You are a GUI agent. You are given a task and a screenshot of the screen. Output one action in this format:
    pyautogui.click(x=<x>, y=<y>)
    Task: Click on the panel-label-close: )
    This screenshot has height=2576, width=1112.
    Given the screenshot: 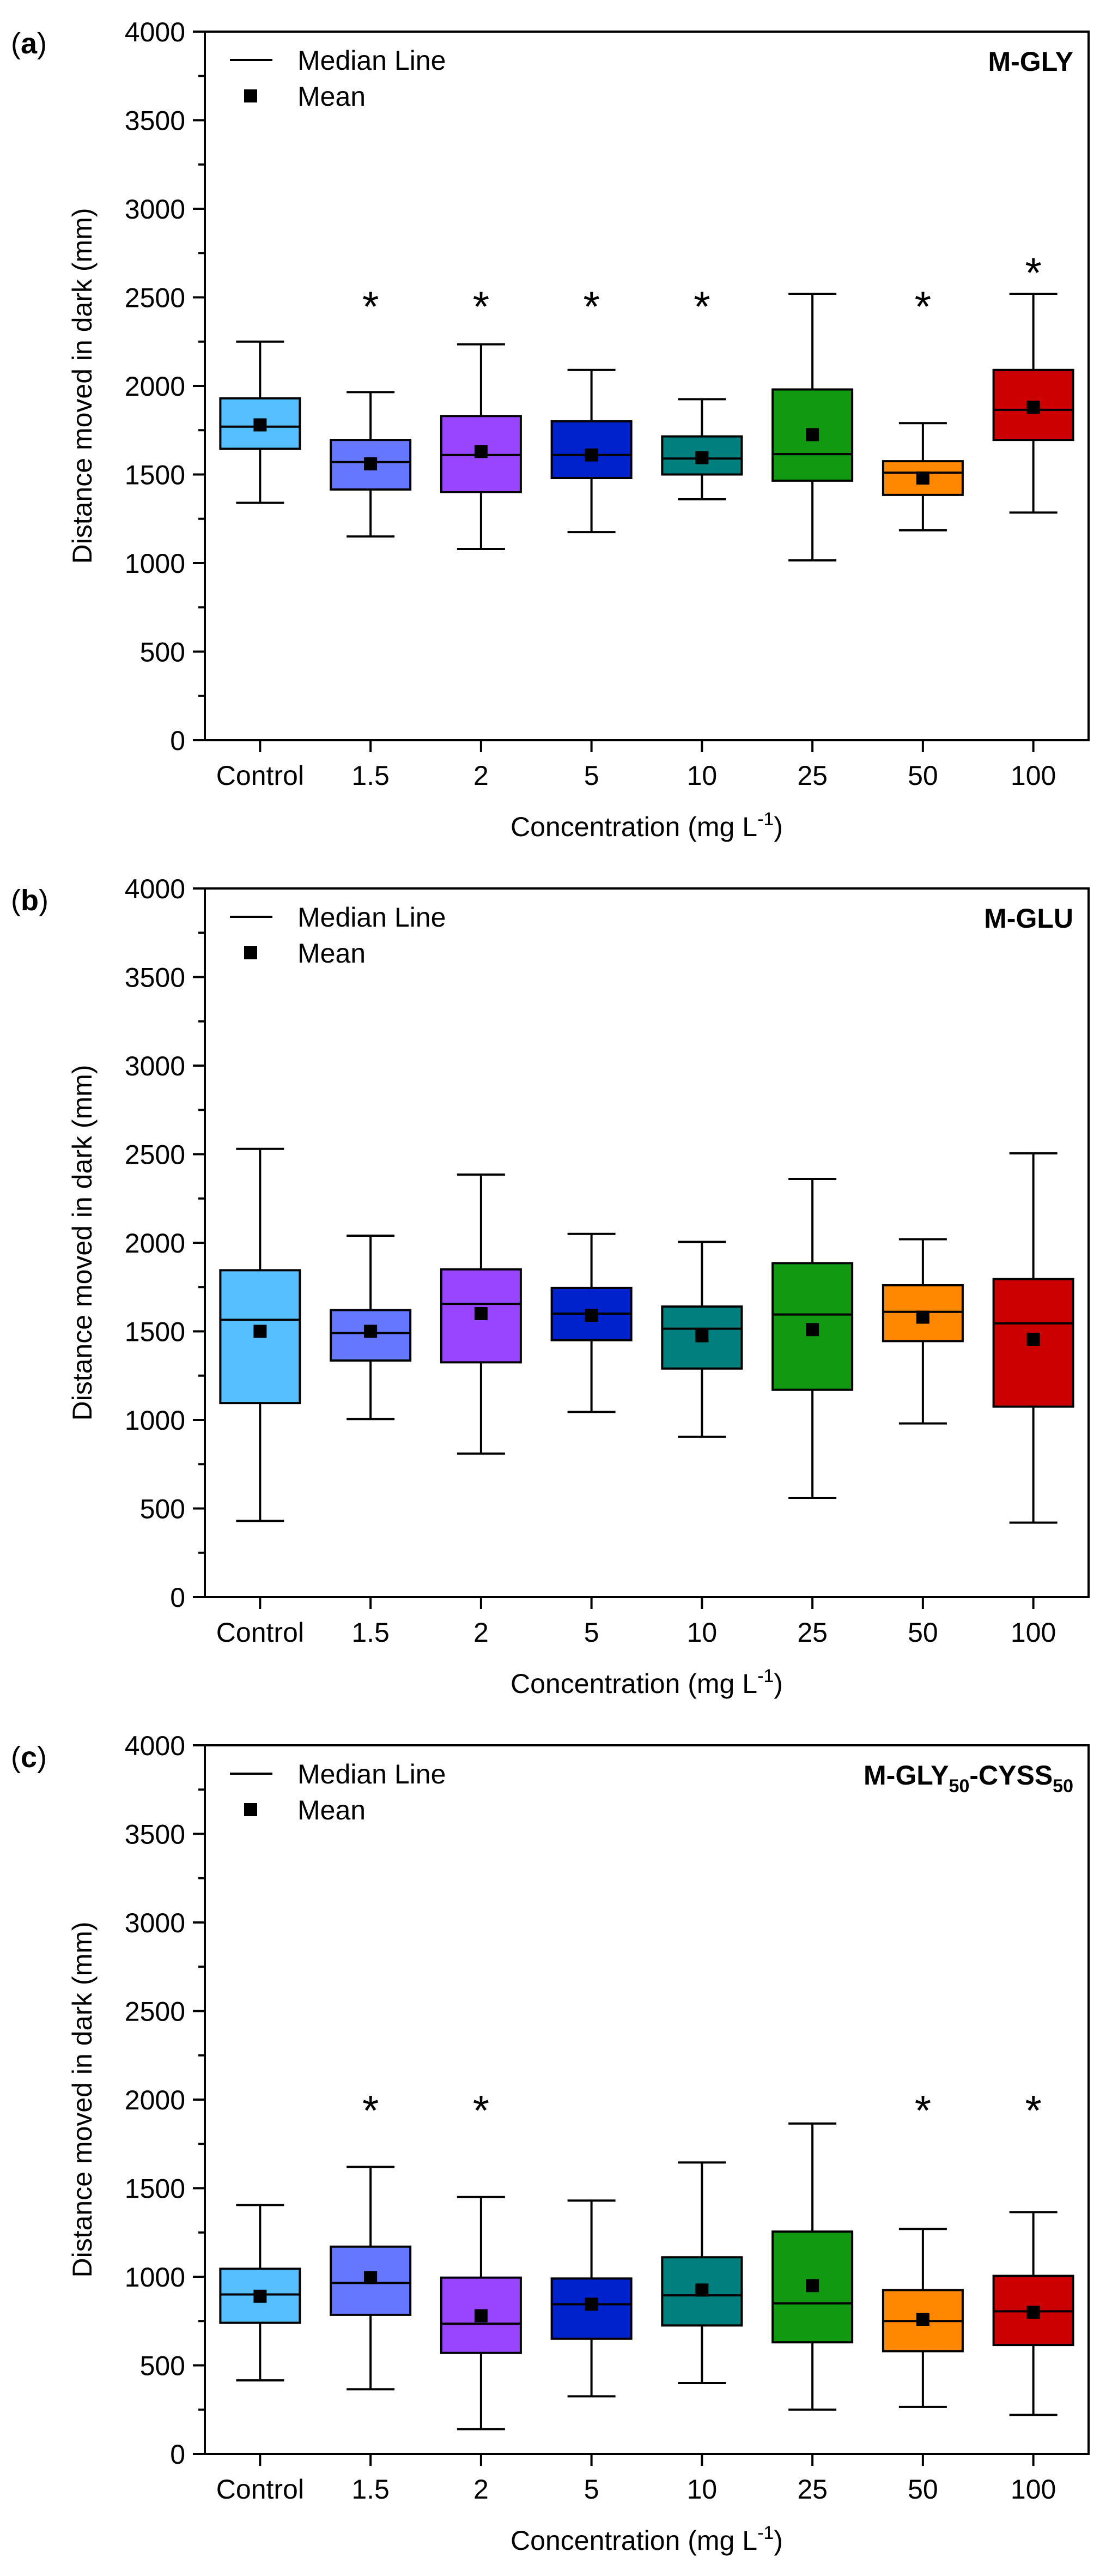 What is the action you would take?
    pyautogui.click(x=42, y=43)
    